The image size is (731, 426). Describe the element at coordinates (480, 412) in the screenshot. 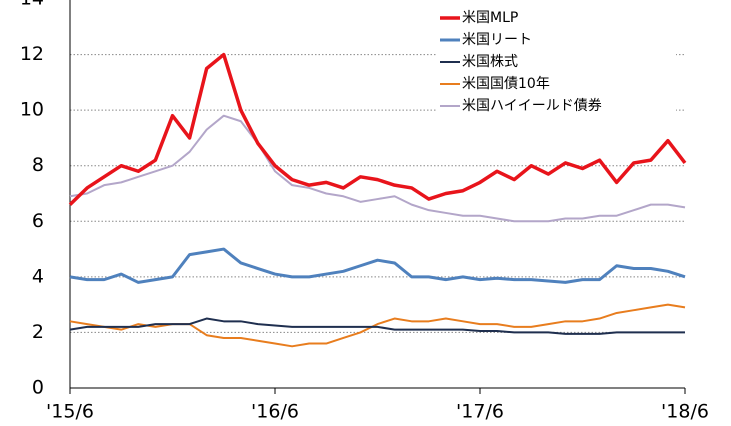

I see `x-tick-label: '17/6` at that location.